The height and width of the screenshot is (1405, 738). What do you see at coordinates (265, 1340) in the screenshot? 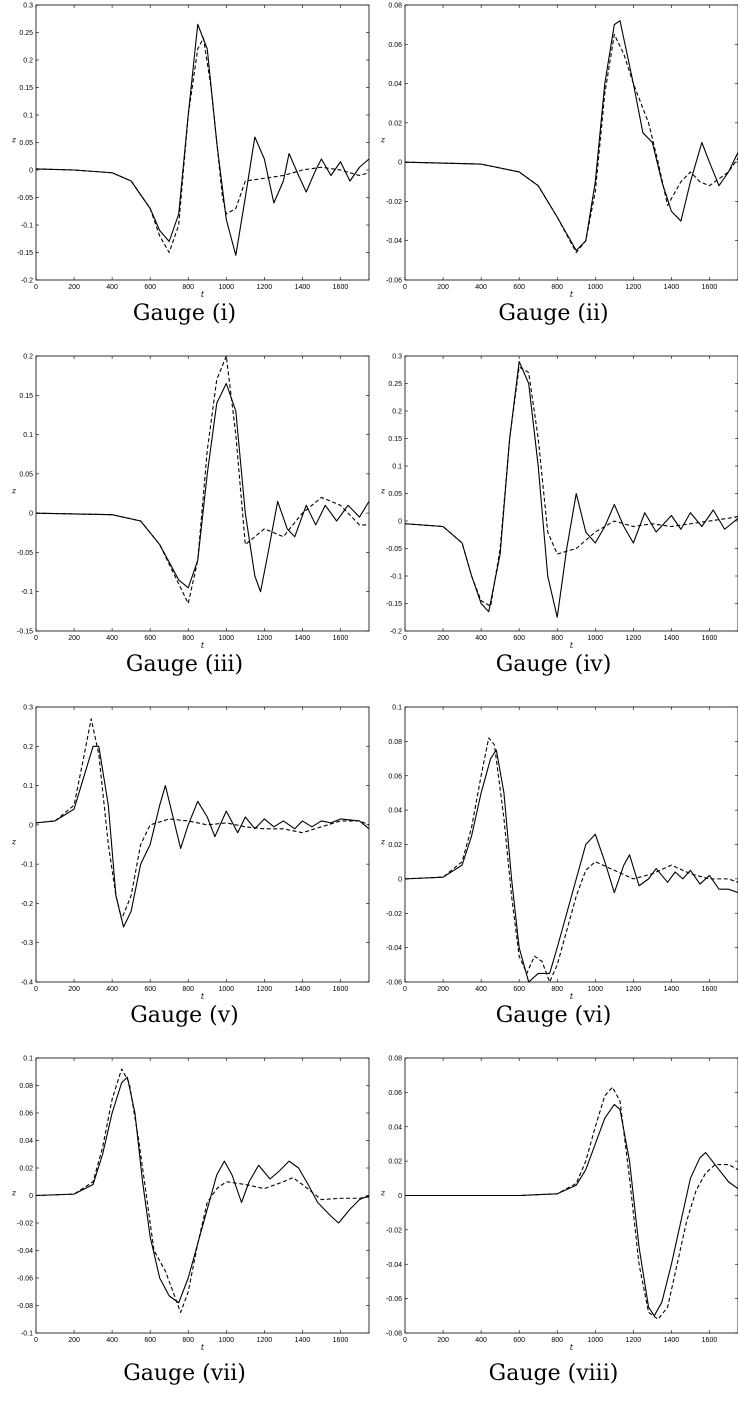
I see `x-tick-label: 1200` at bounding box center [265, 1340].